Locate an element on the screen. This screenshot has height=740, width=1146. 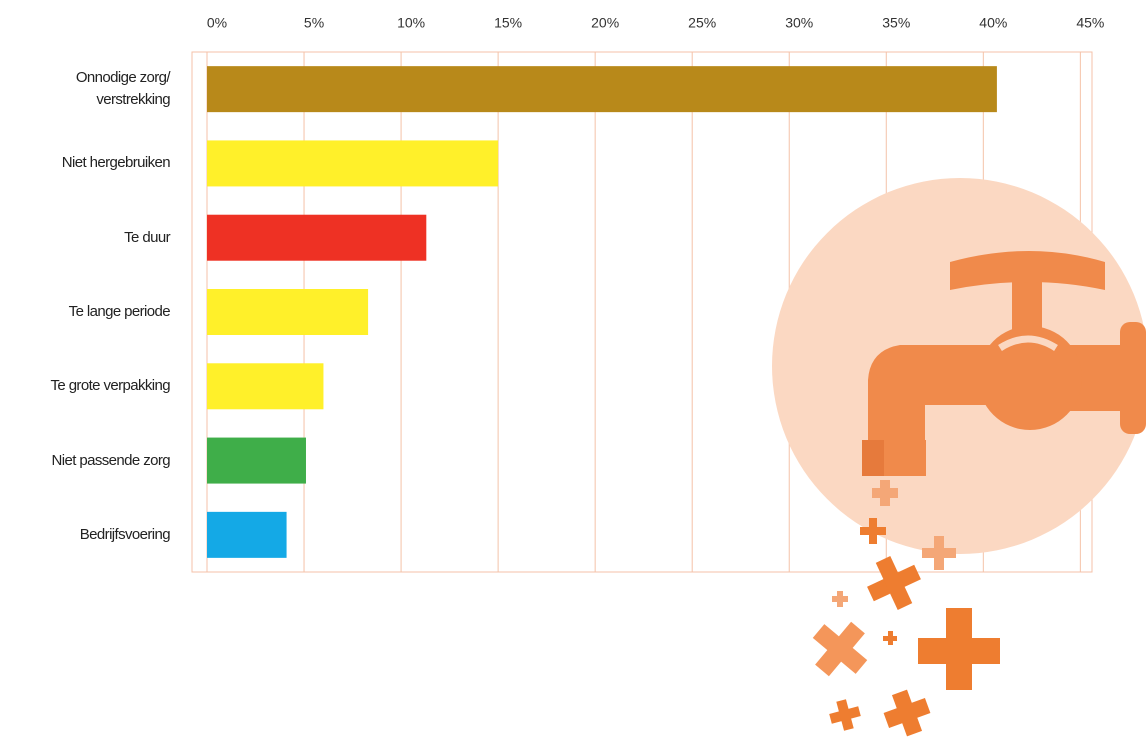
x-tick-label: 40% is located at coordinates (993, 23).